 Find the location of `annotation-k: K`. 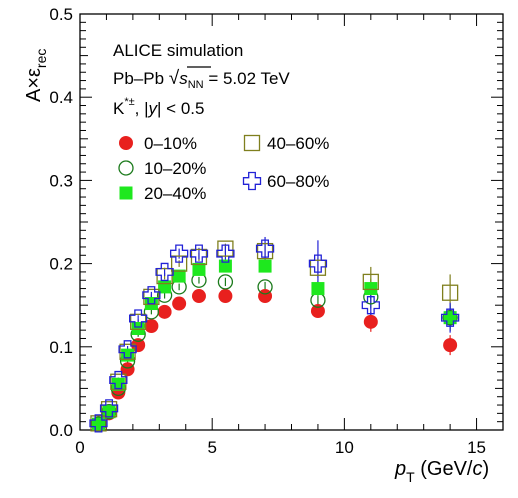

annotation-k: K is located at coordinates (119, 108).